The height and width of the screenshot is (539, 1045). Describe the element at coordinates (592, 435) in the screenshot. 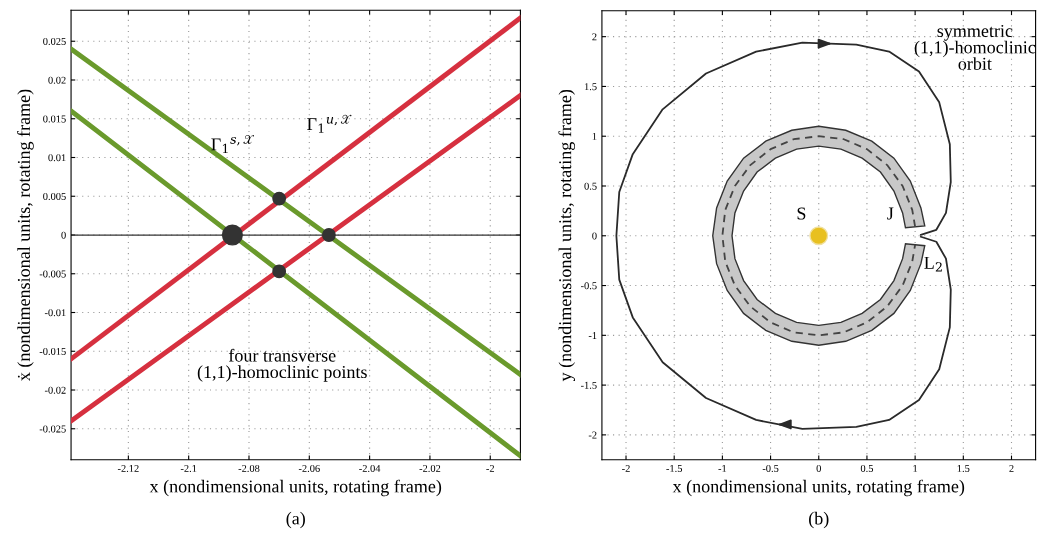

I see `y-tick-label: -2` at that location.